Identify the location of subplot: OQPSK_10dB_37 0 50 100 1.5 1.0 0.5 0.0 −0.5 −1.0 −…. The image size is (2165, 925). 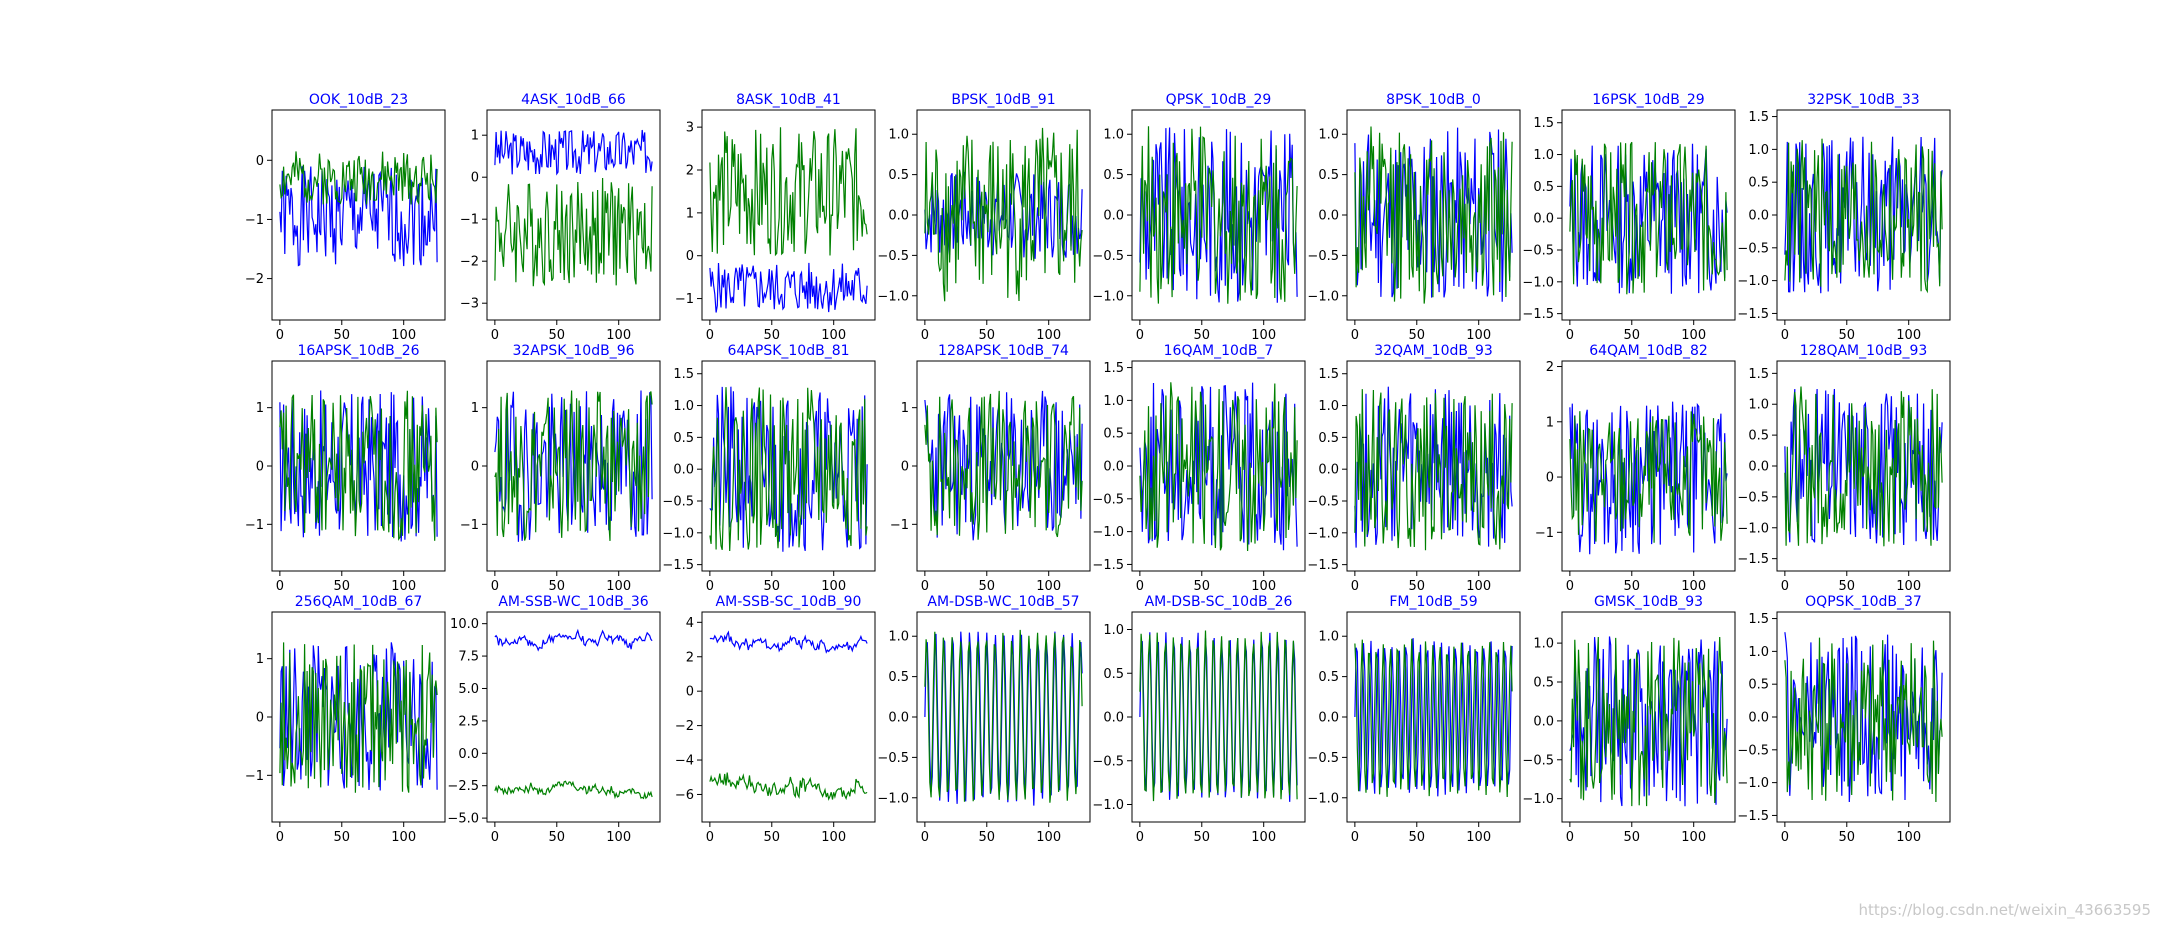
(1844, 719).